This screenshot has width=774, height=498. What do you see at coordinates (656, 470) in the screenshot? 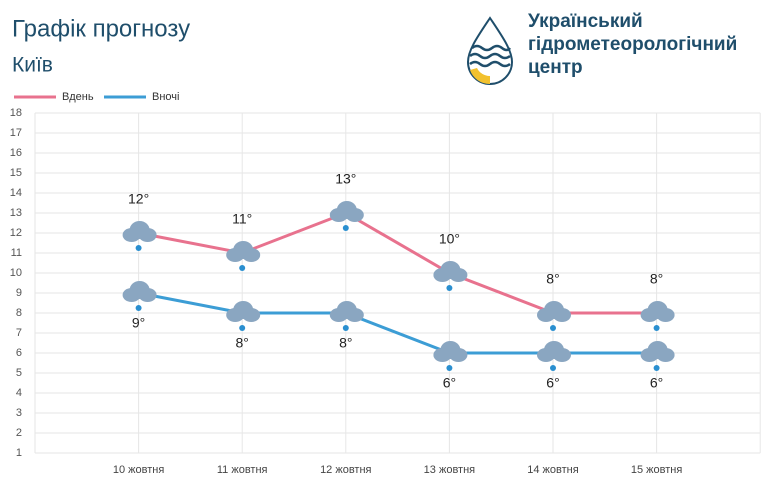
I see `x-tick-label: 15 жовтня` at bounding box center [656, 470].